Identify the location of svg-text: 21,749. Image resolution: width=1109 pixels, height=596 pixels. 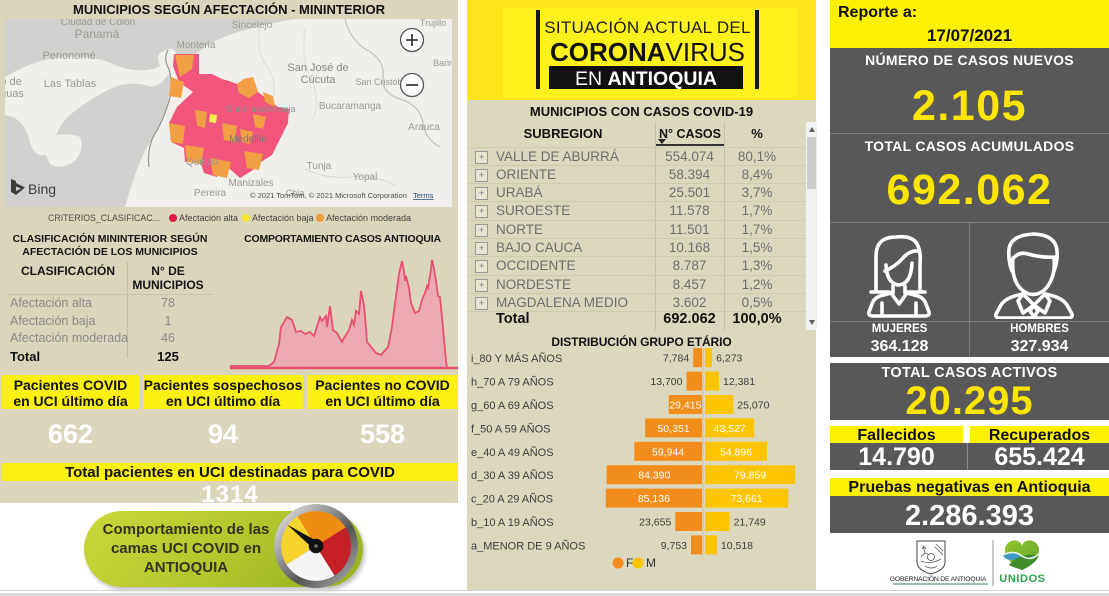
(750, 523).